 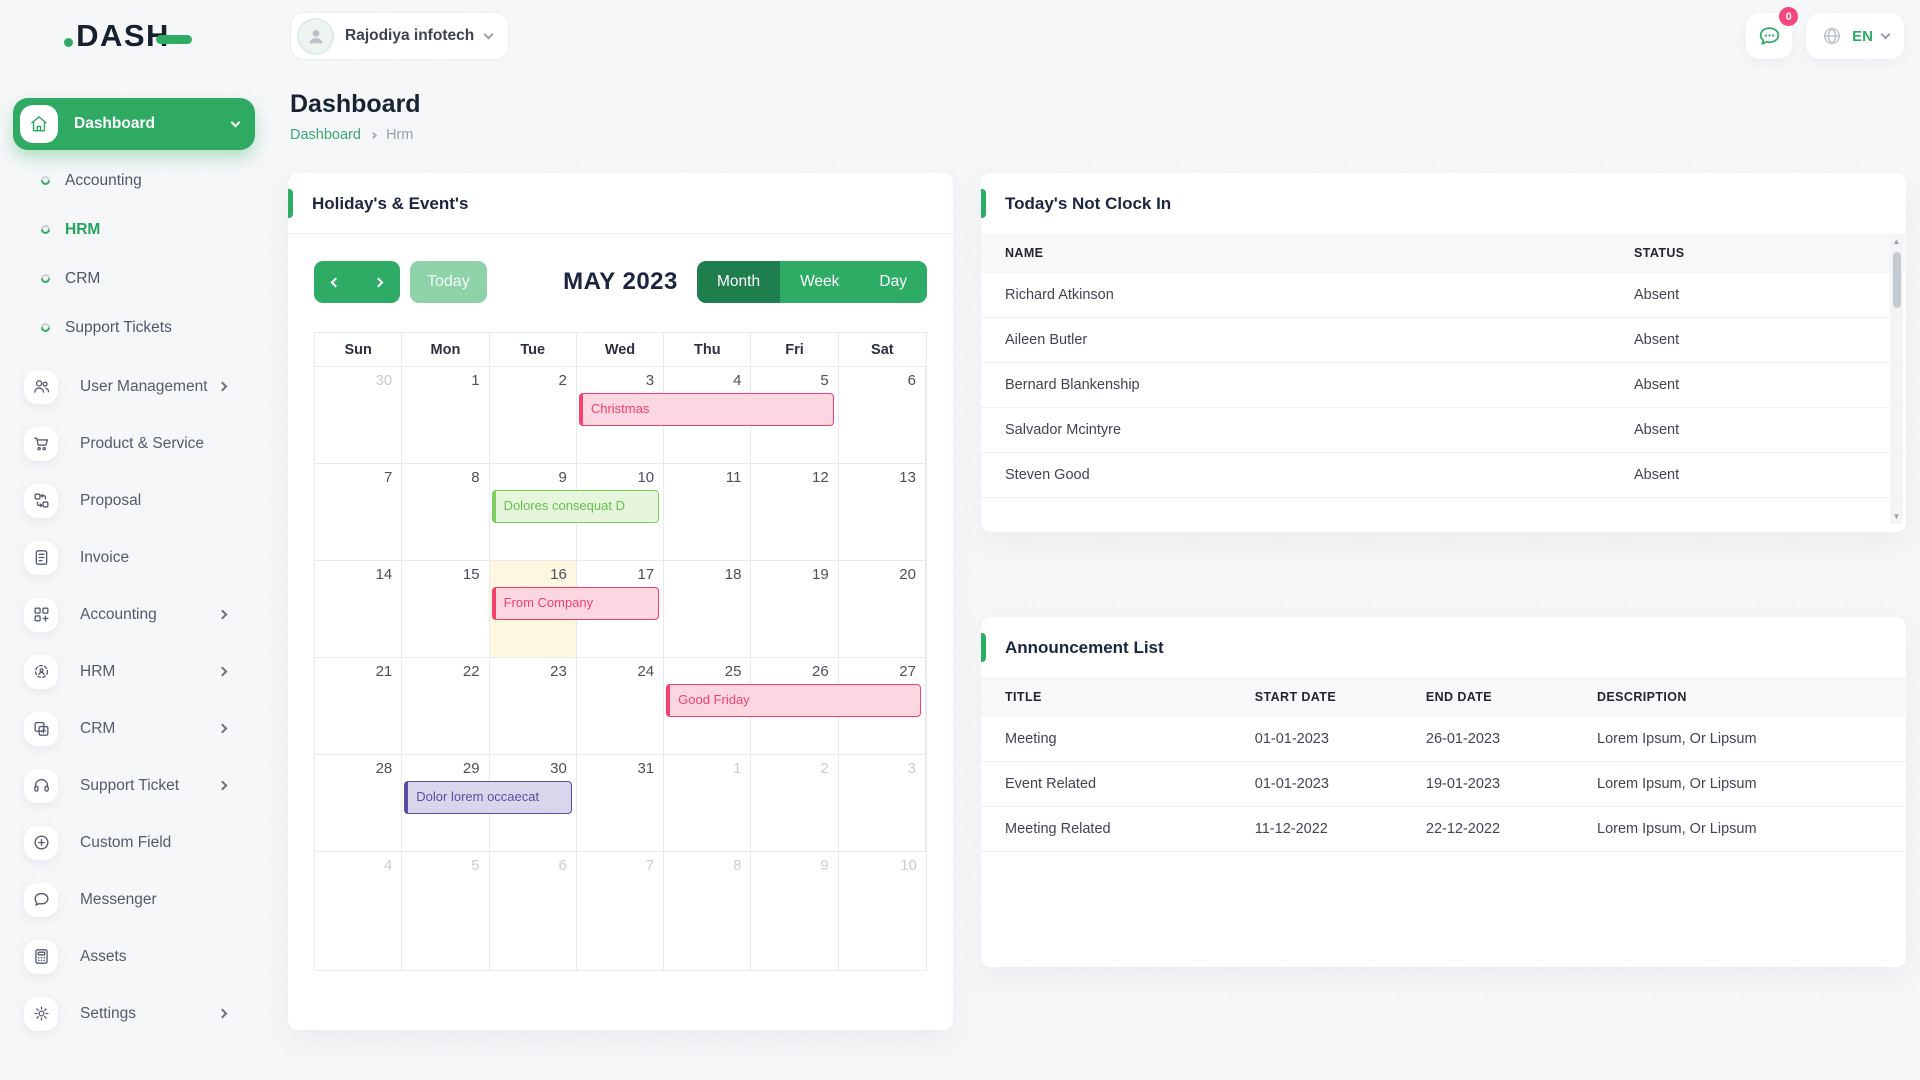 What do you see at coordinates (488, 797) in the screenshot?
I see `calendar-event: Dolor lorem occaecat` at bounding box center [488, 797].